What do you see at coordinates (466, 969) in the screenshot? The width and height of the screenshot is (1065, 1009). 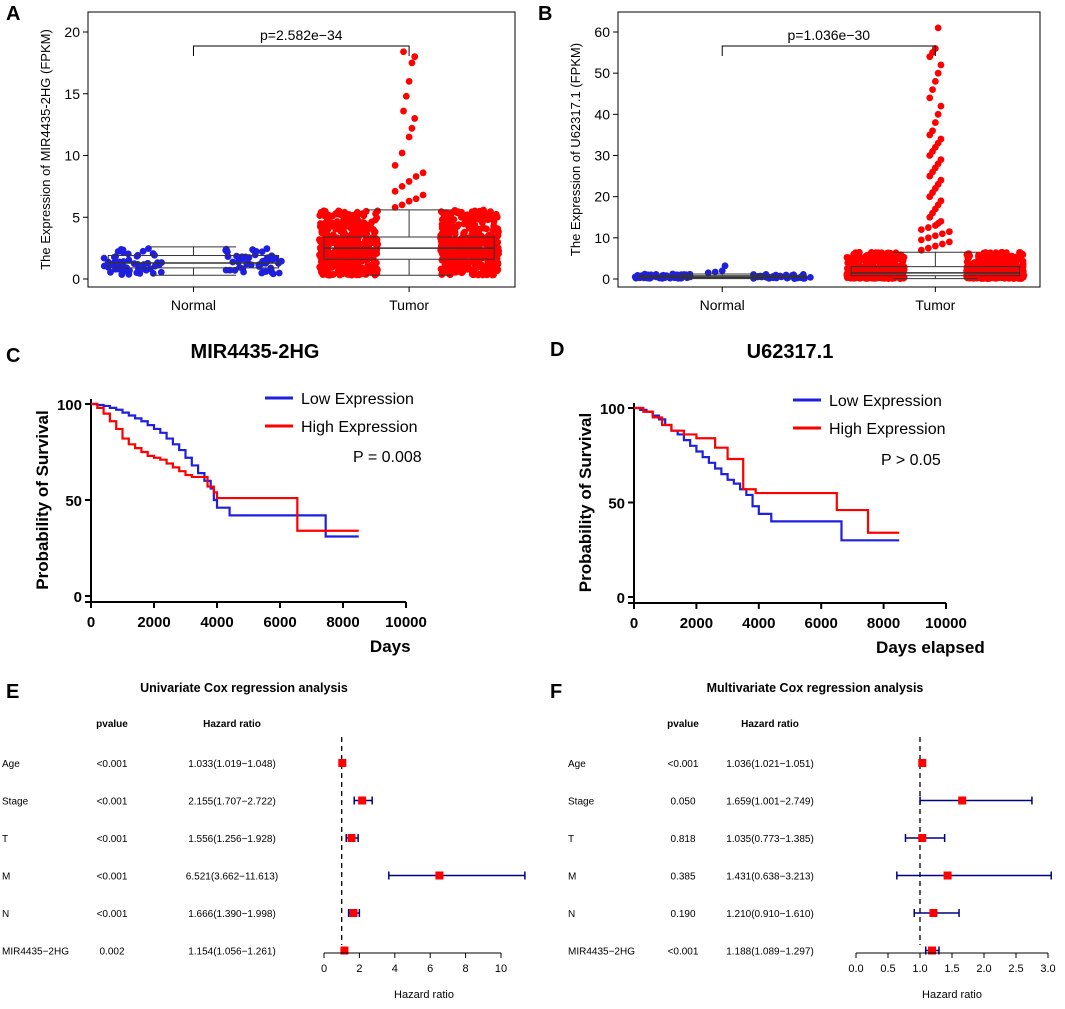 I see `x-tick-label: 8` at bounding box center [466, 969].